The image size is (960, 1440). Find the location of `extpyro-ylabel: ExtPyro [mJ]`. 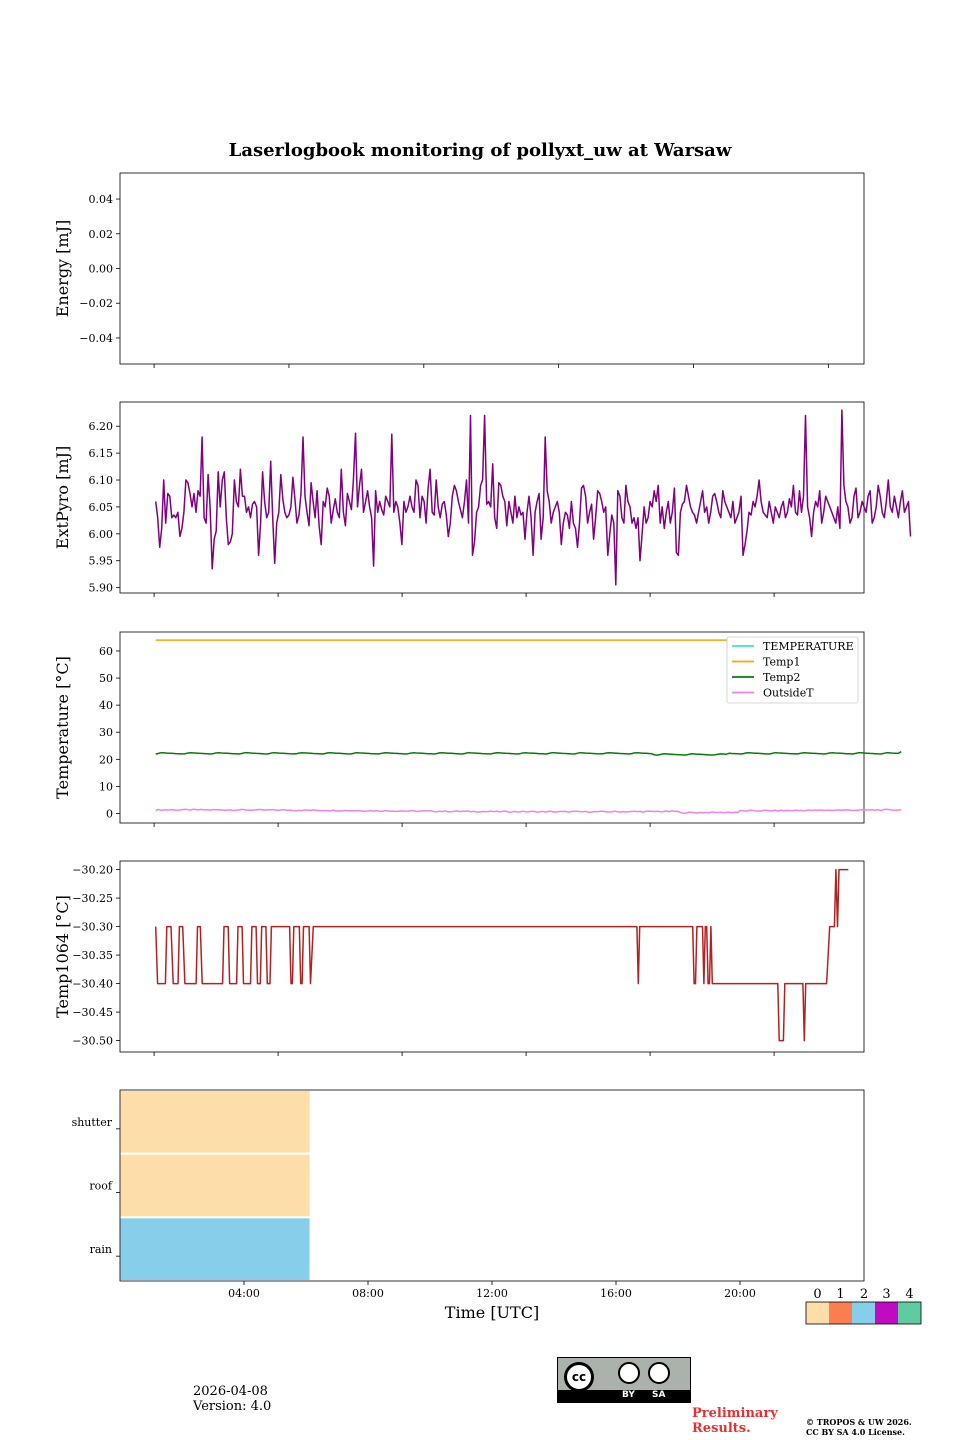

extpyro-ylabel: ExtPyro [mJ] is located at coordinates (62, 497).